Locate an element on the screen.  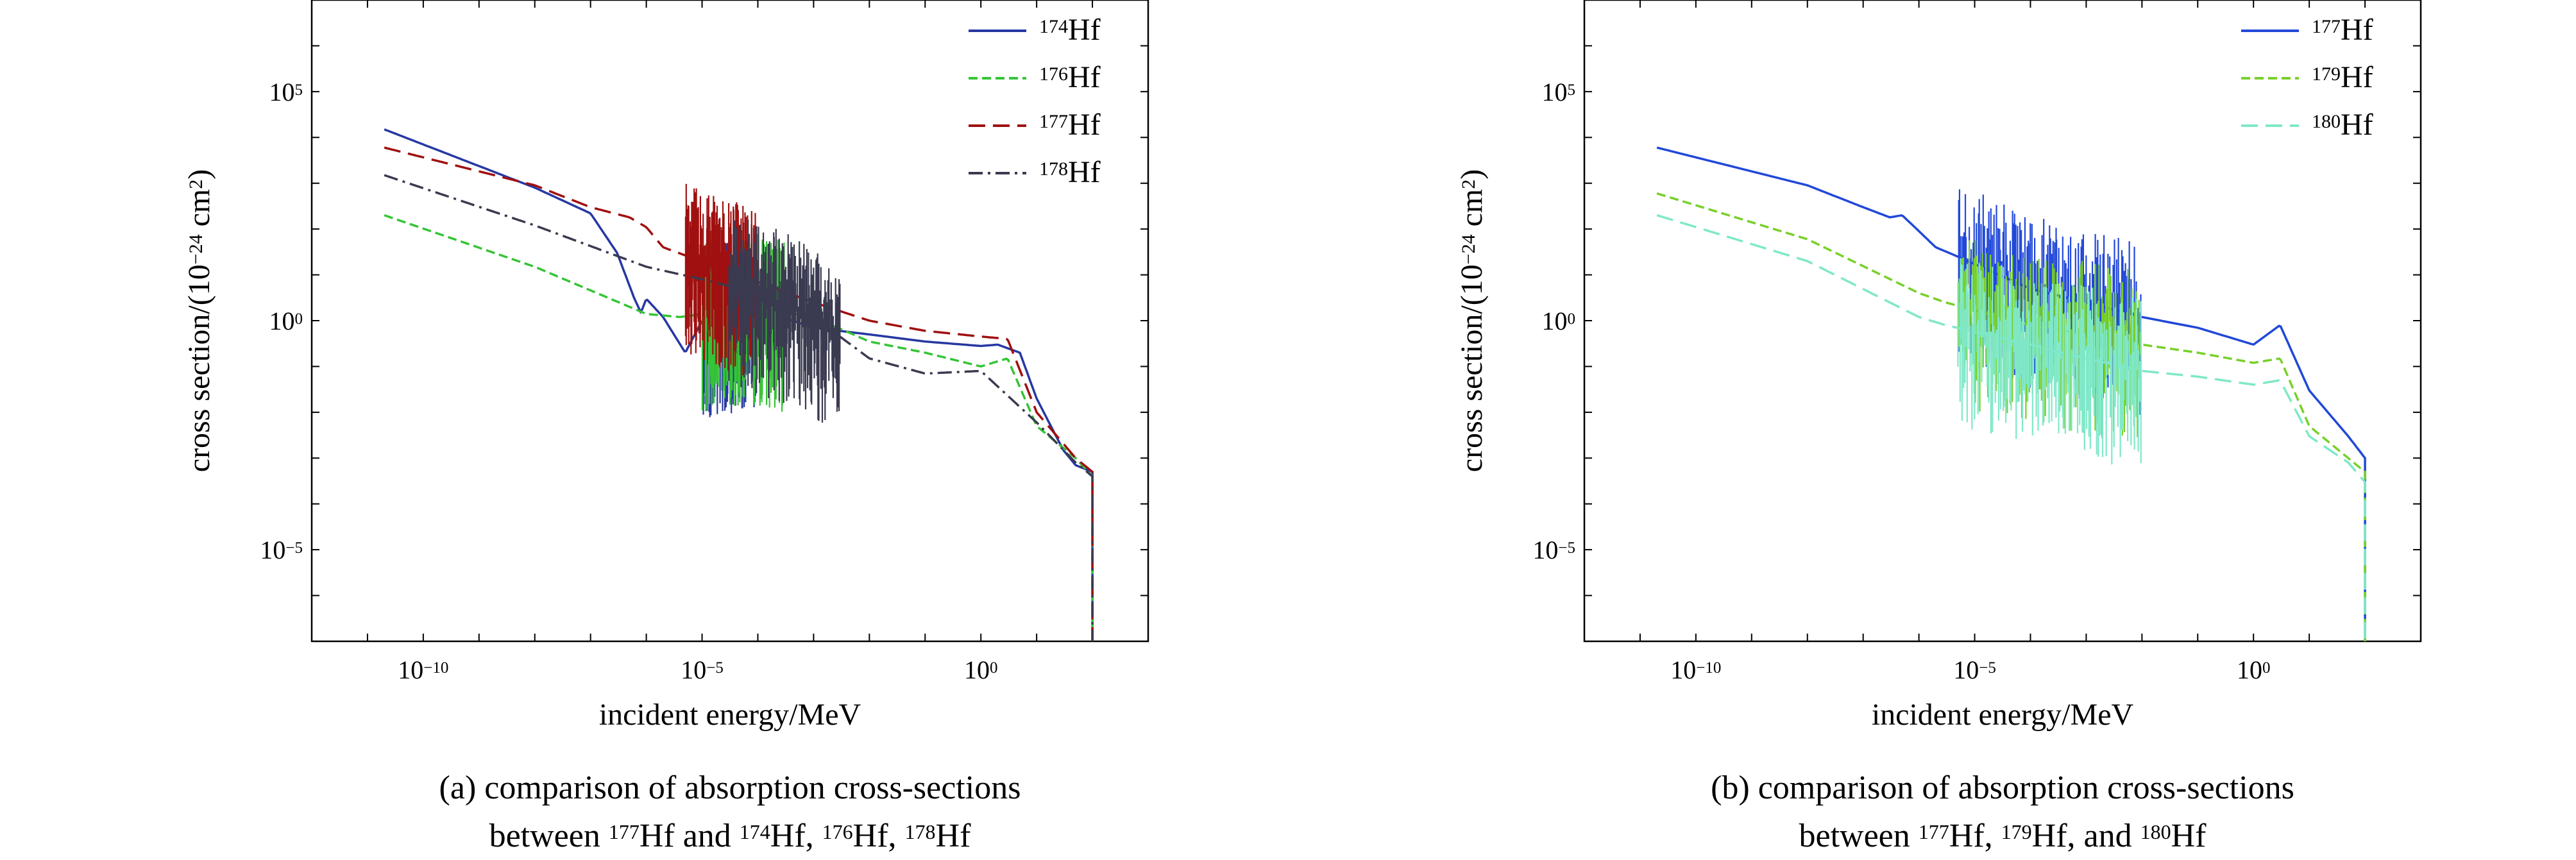
legend: 177Hf 179Hf 180Hf is located at coordinates (2307, 77).